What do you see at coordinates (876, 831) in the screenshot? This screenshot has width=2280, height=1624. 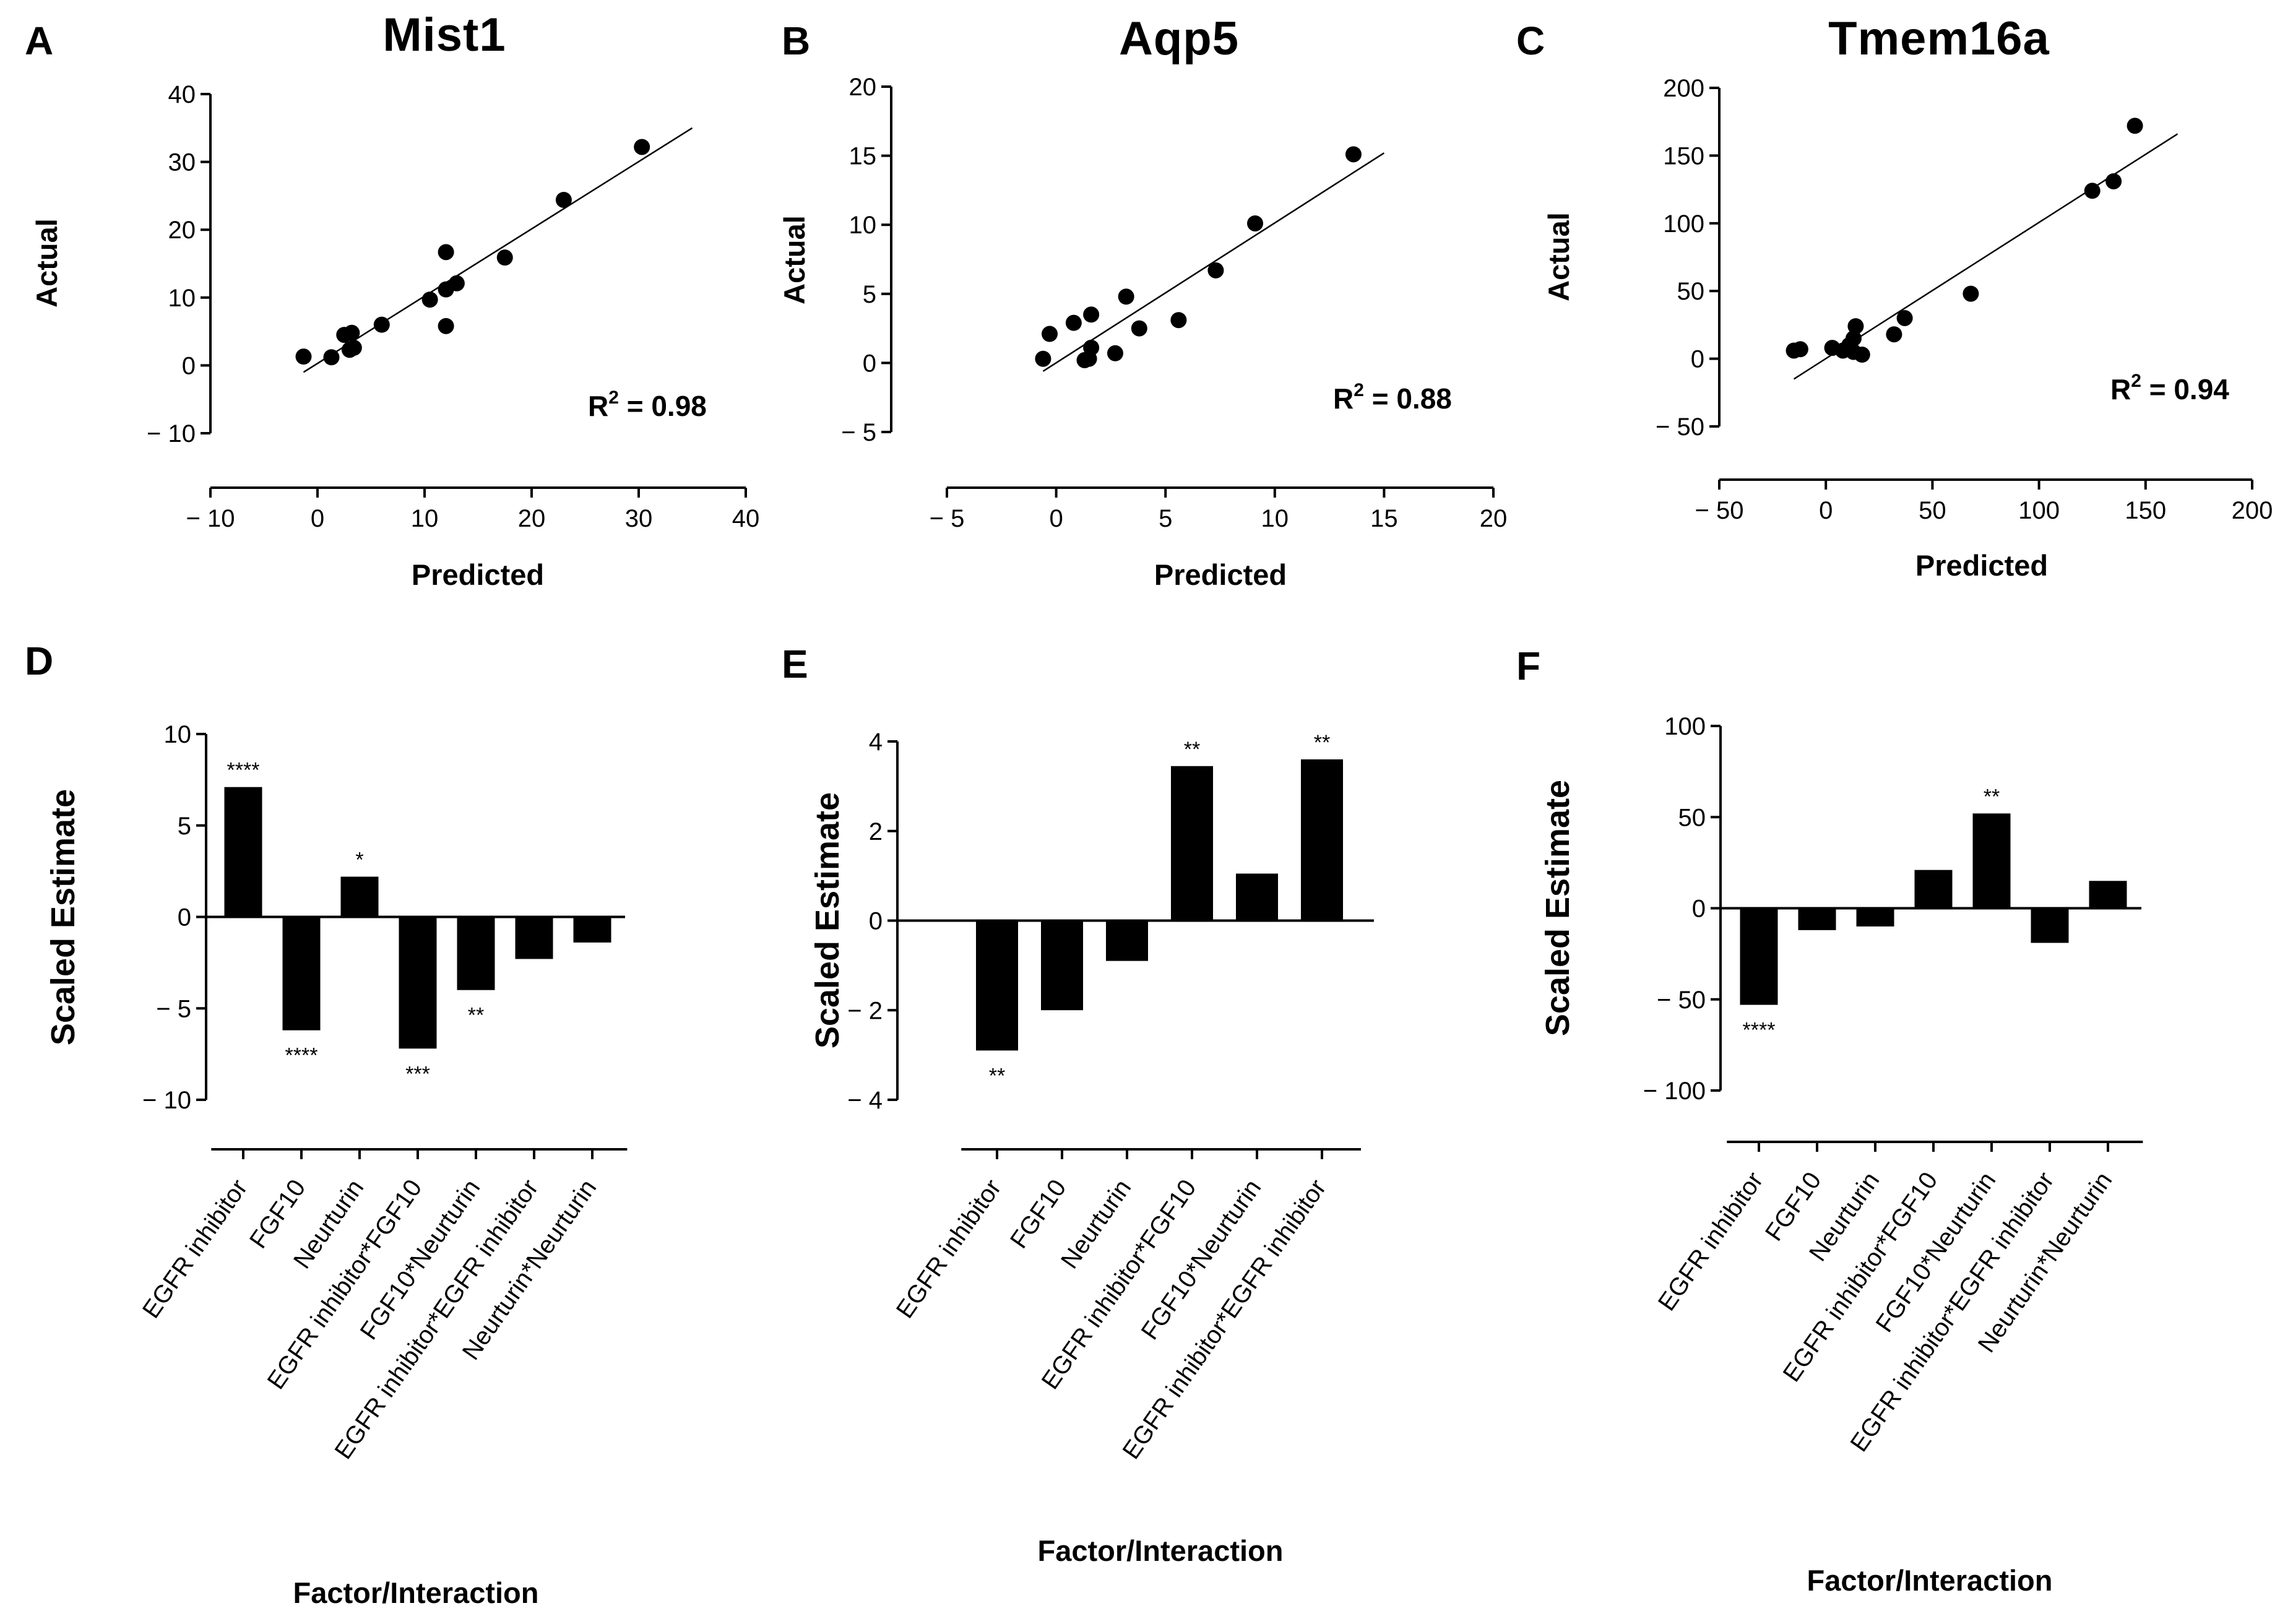 I see `y-tick-label: 2` at bounding box center [876, 831].